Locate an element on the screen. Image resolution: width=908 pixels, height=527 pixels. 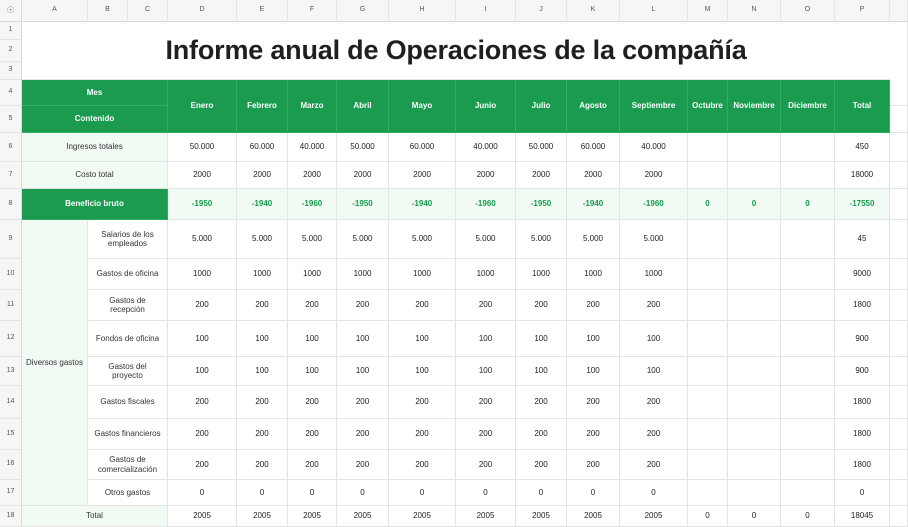
beneficio-cell: -1940 is located at coordinates (593, 204).